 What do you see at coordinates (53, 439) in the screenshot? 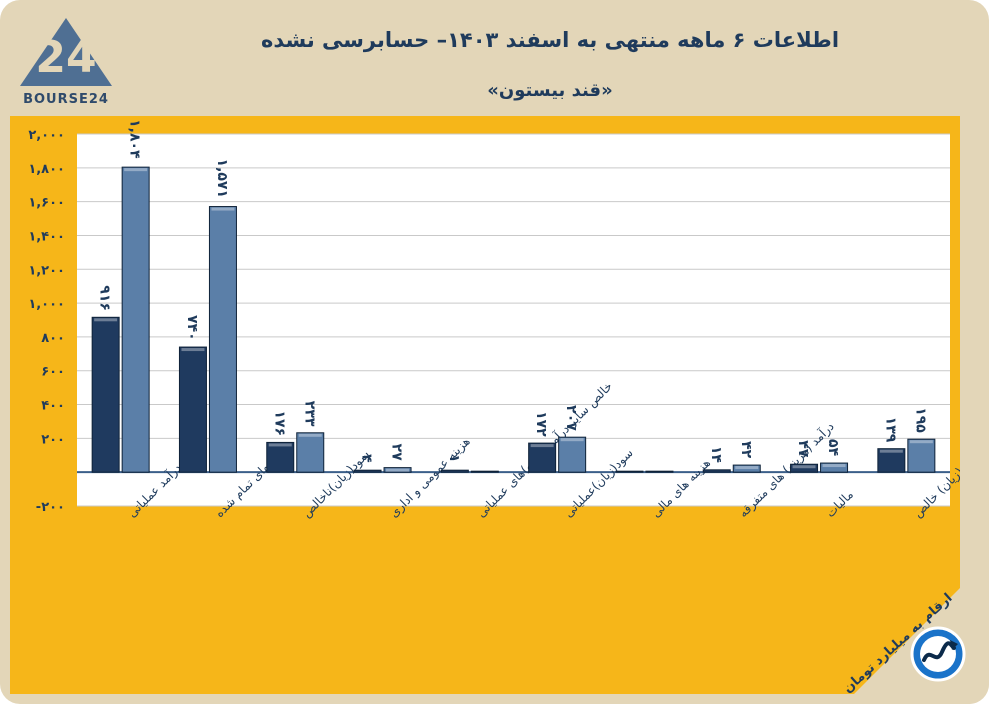
I see `y-tick-label: ۲۰۰` at bounding box center [53, 439].